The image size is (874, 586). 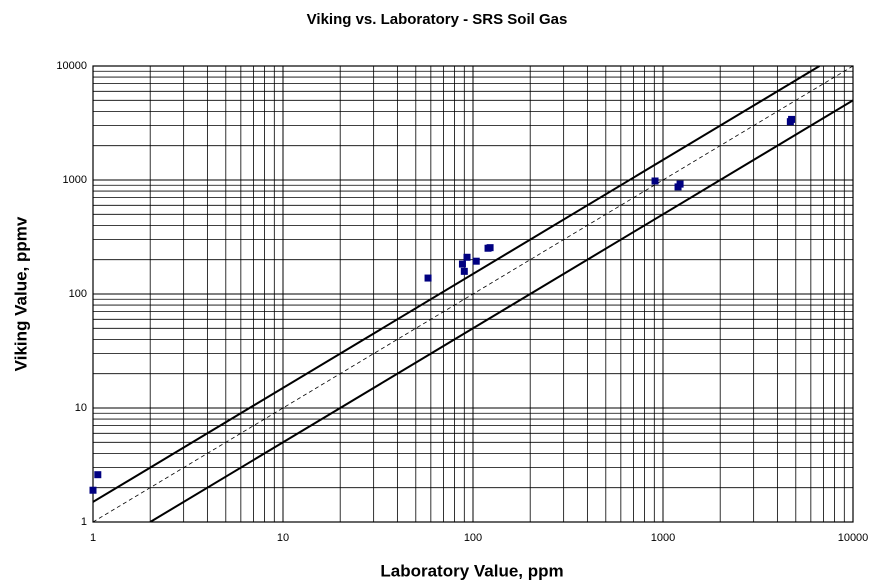 I want to click on x-axis-label: Laboratory Value, ppm, so click(x=471, y=570).